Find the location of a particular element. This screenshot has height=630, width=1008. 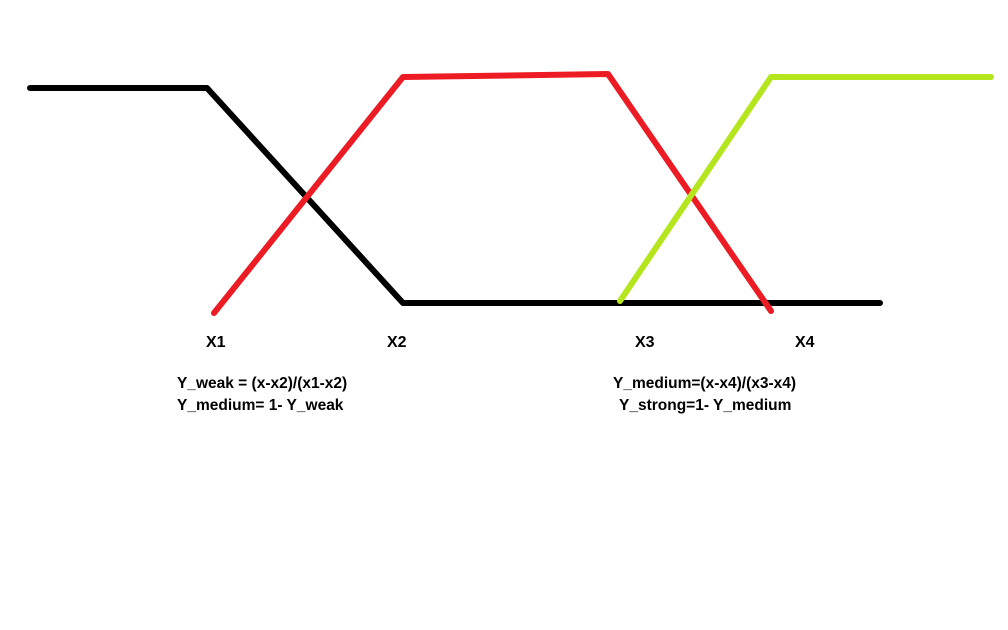

x3-label: X3 is located at coordinates (645, 342).